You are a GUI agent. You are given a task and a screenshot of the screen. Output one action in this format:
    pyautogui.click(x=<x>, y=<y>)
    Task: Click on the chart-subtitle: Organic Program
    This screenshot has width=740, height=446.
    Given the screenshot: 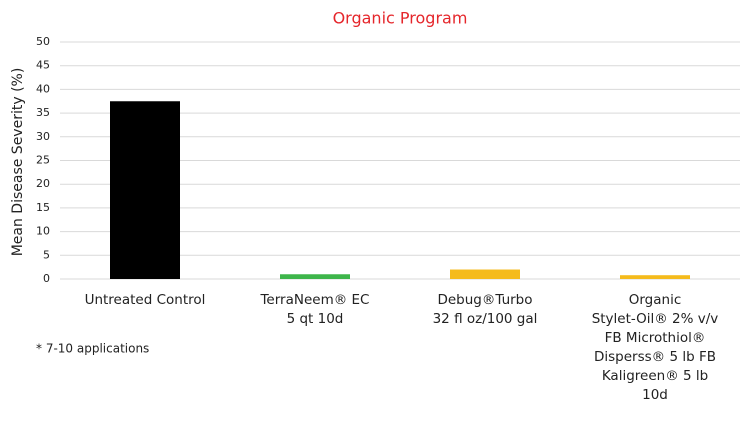 What is the action you would take?
    pyautogui.click(x=400, y=18)
    